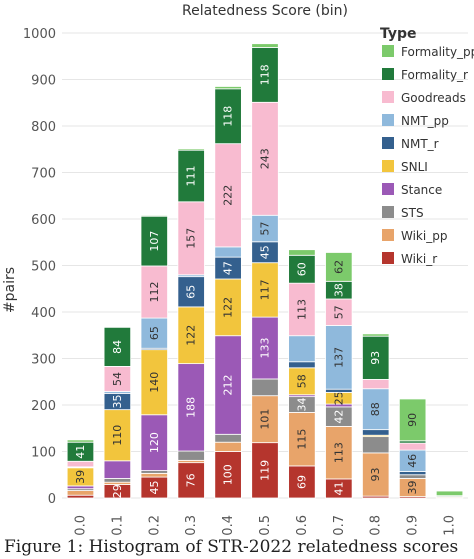 The width and height of the screenshot is (474, 559). I want to click on x-tick-label: 0.7, so click(339, 525).